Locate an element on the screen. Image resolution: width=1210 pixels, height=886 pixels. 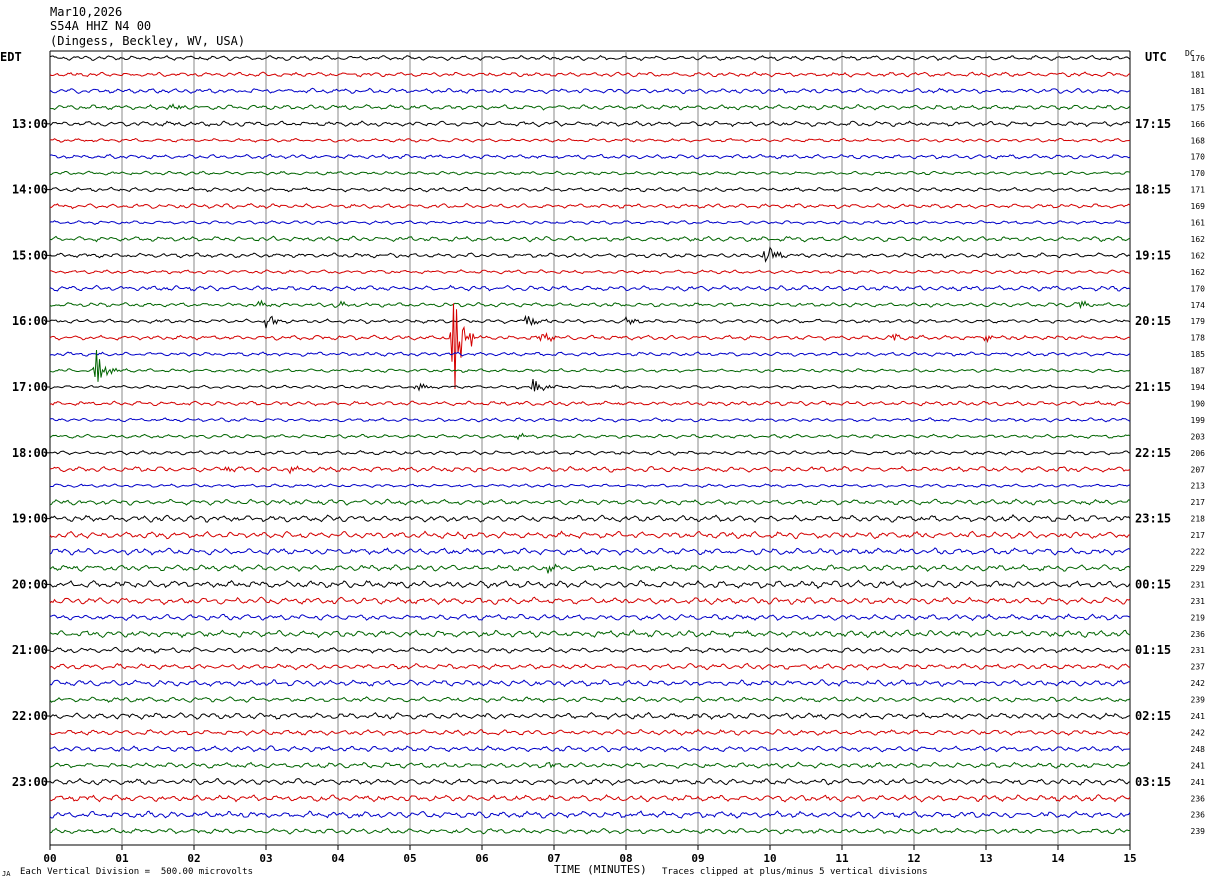
dc-offset-label: 179 is located at coordinates (1198, 321).